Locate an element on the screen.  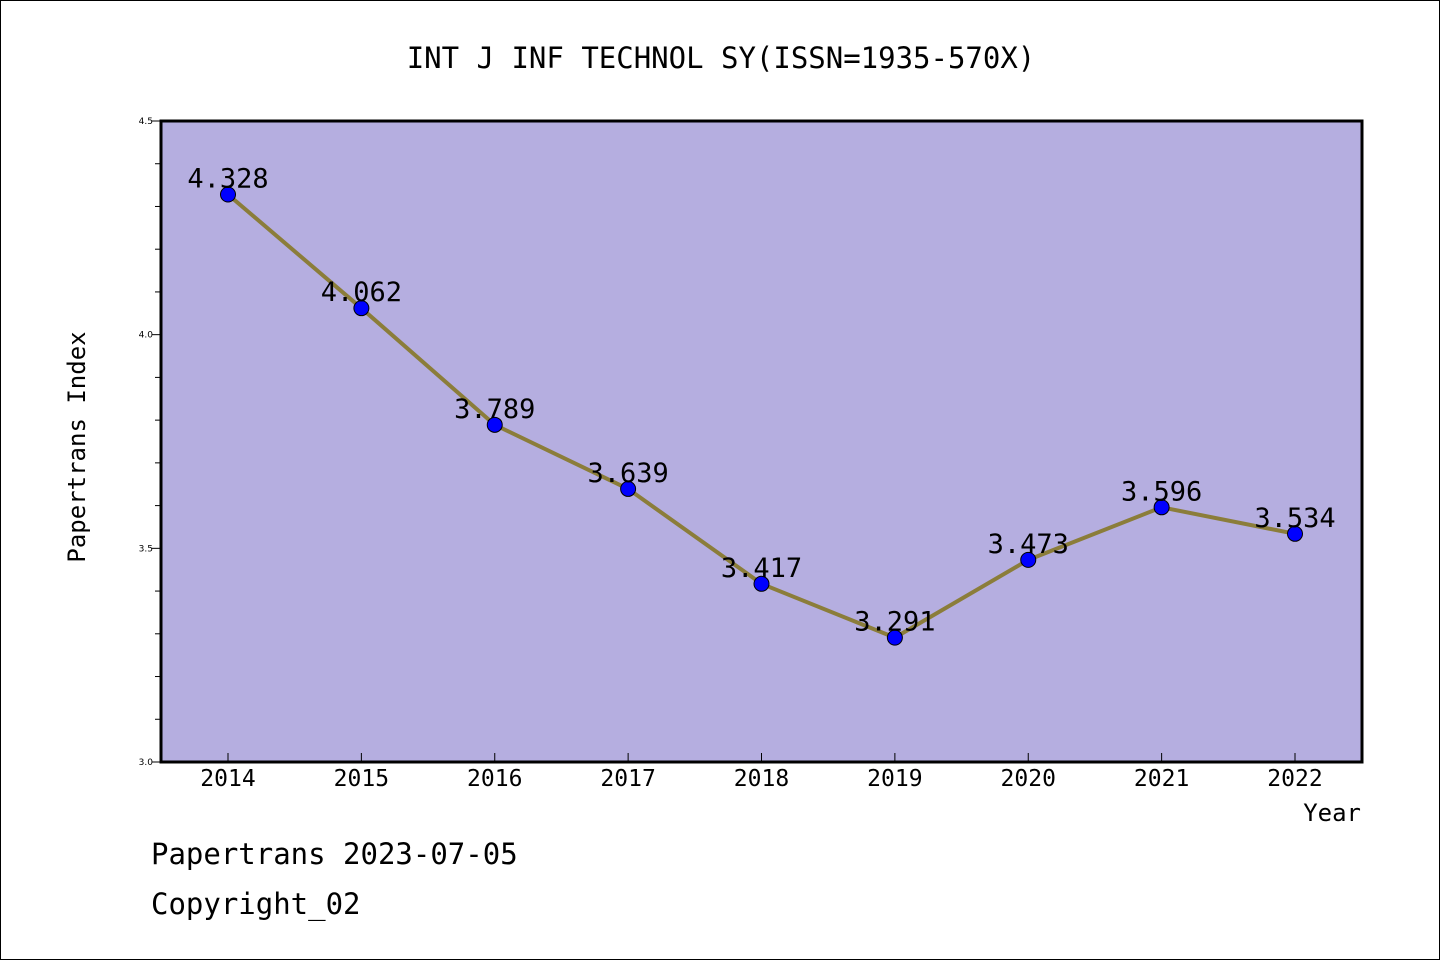
x-tick-label: 2022 is located at coordinates (1294, 779).